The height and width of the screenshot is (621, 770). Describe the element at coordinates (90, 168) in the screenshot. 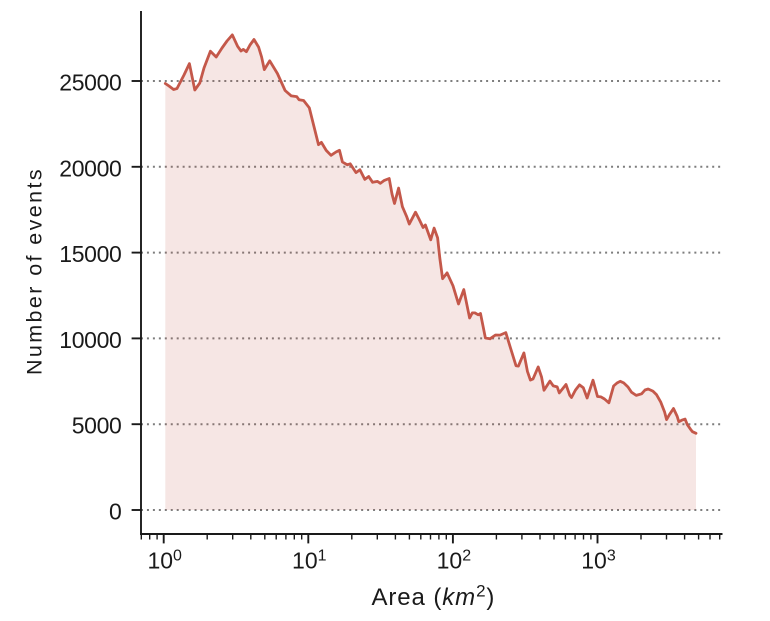

I see `svg-text: 20000` at that location.